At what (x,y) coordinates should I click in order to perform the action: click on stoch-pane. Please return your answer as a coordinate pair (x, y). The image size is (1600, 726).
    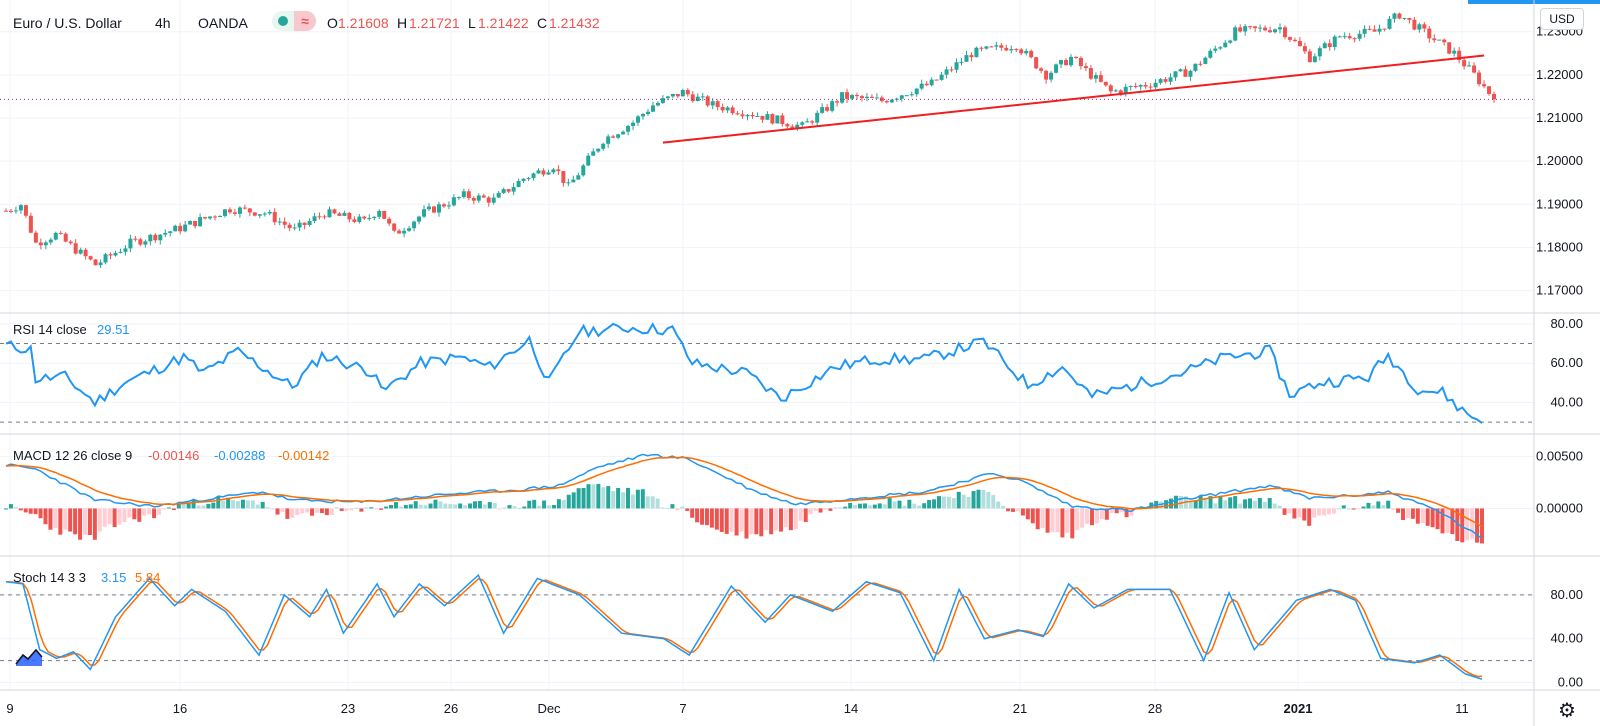
    Looking at the image, I should click on (767, 626).